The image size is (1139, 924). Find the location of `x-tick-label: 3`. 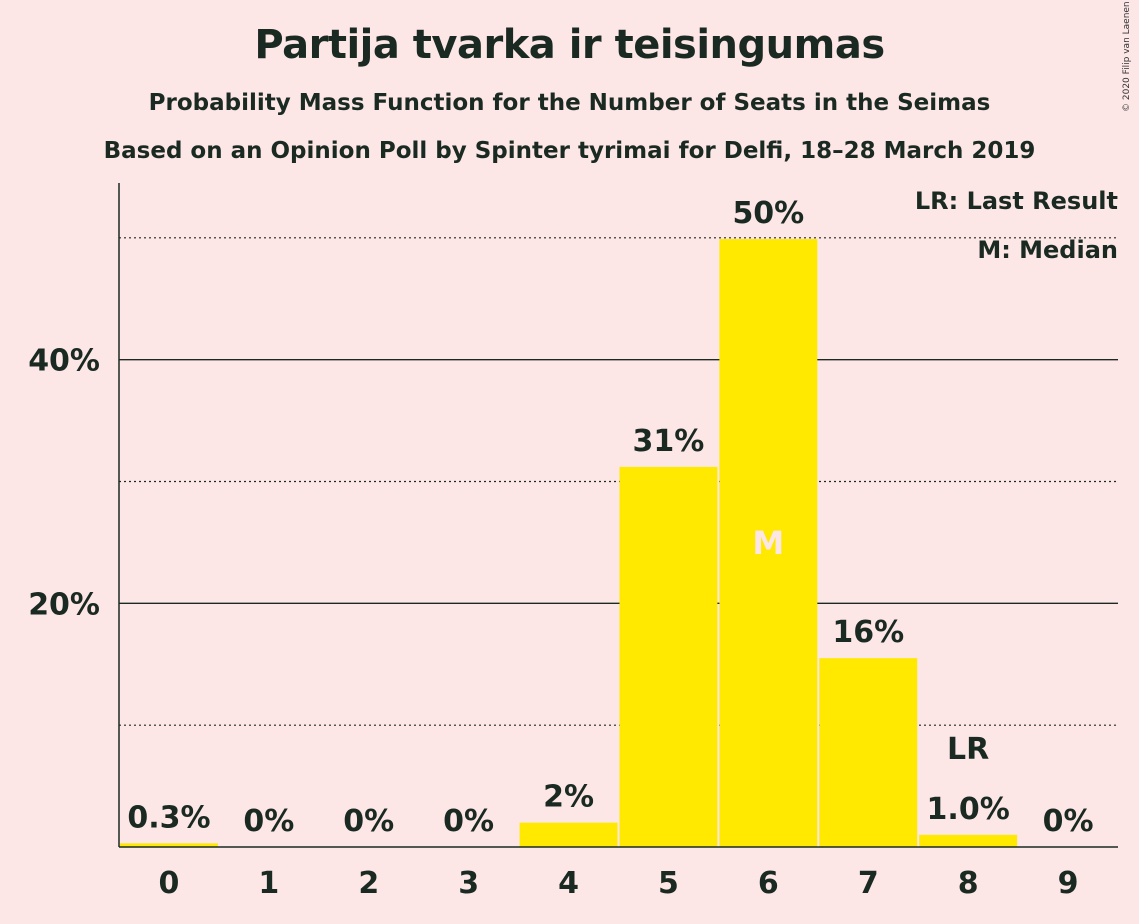

x-tick-label: 3 is located at coordinates (468, 883).